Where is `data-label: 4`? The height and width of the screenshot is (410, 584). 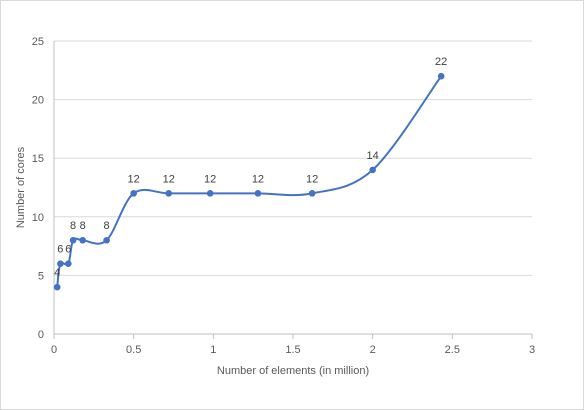 data-label: 4 is located at coordinates (57, 273).